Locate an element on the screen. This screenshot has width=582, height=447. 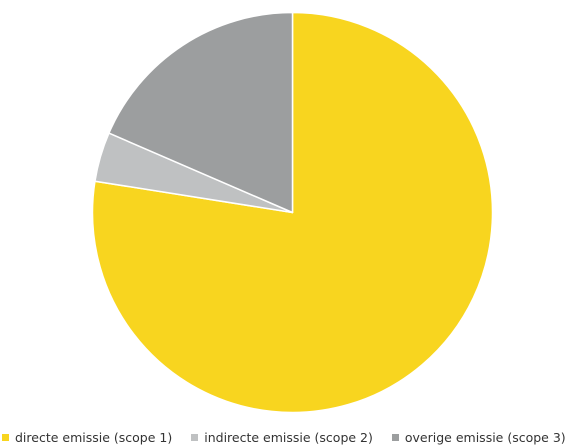
legend-item-scope-1: directe emissie (scope 1) is located at coordinates (87, 437).